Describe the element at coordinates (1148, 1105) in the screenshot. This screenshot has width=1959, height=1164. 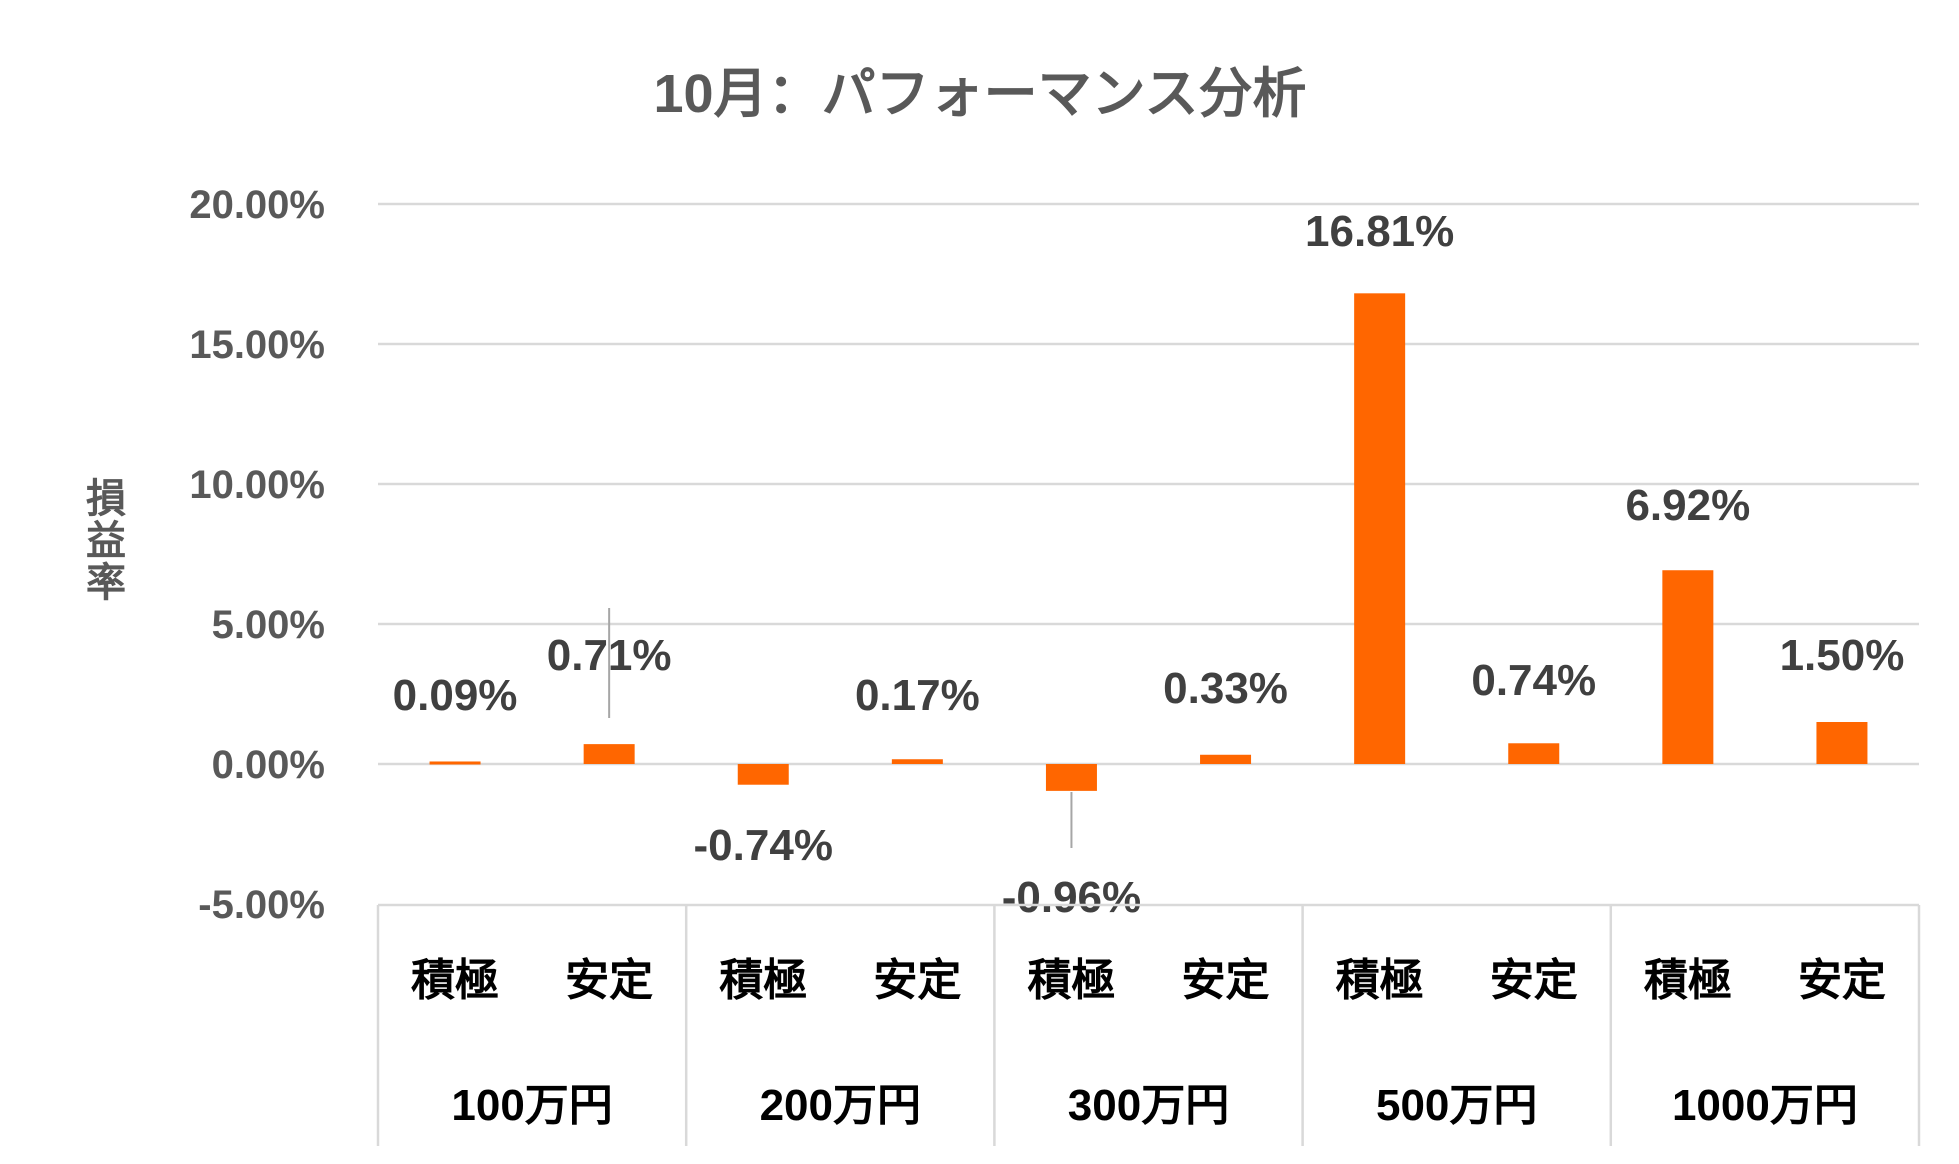
I see `group-label: 300万円` at that location.